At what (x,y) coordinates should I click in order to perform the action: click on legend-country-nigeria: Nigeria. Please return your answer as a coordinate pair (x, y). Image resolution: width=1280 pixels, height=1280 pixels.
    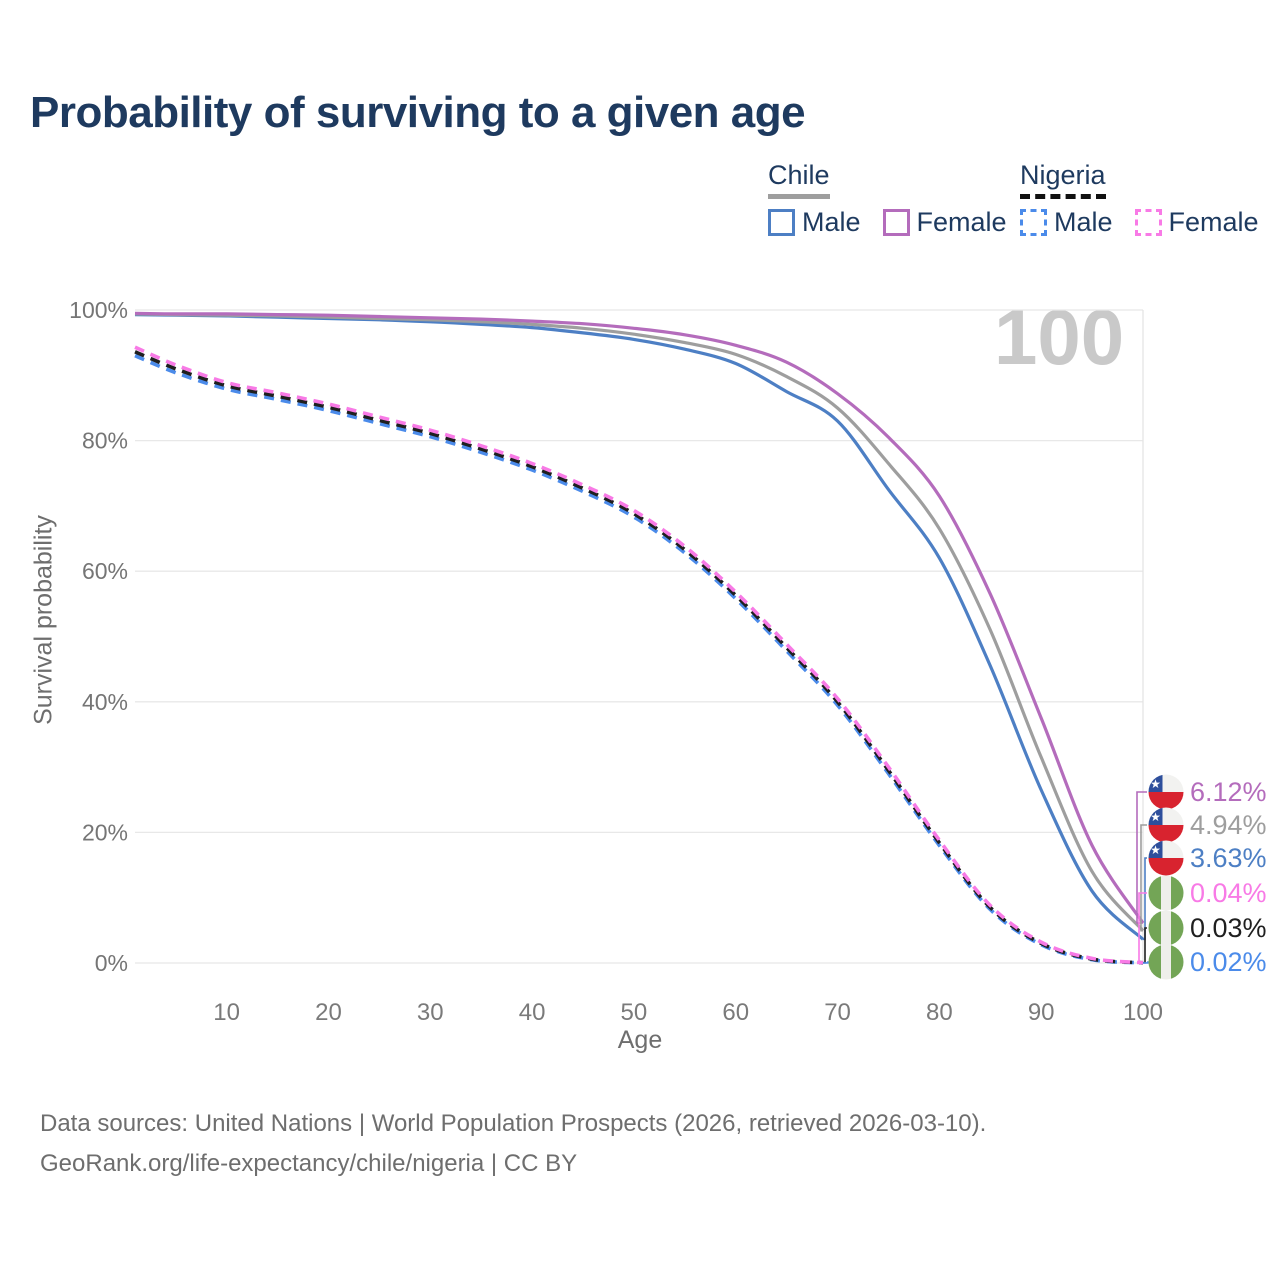
    Looking at the image, I should click on (1063, 179).